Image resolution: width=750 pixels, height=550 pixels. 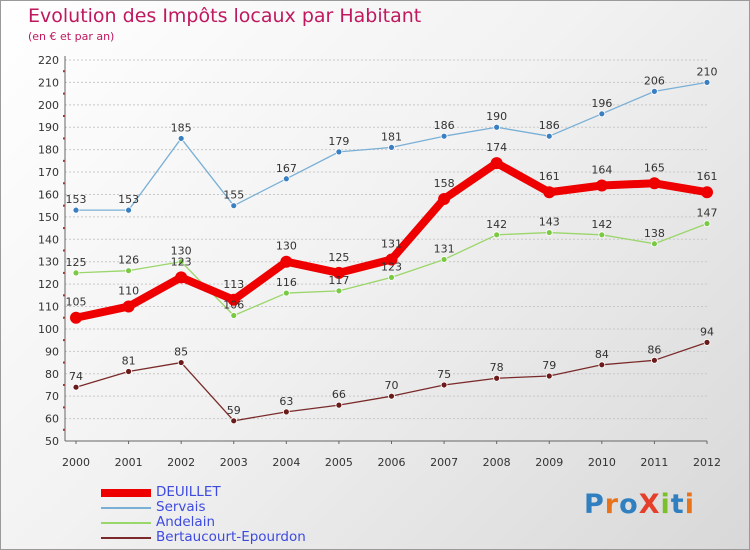 I want to click on y-tick-label: 140, so click(x=48, y=239).